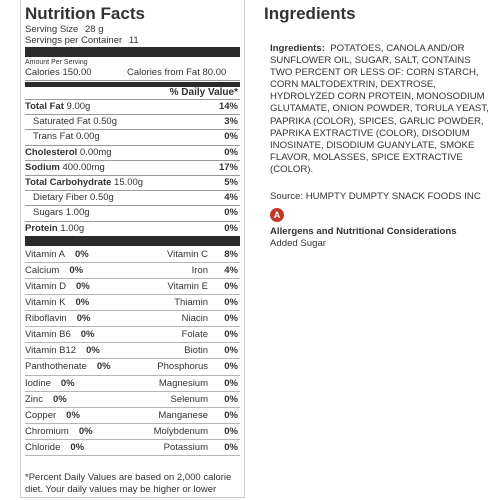 The height and width of the screenshot is (500, 500). What do you see at coordinates (42, 167) in the screenshot?
I see `nutrient-label: Sodium` at bounding box center [42, 167].